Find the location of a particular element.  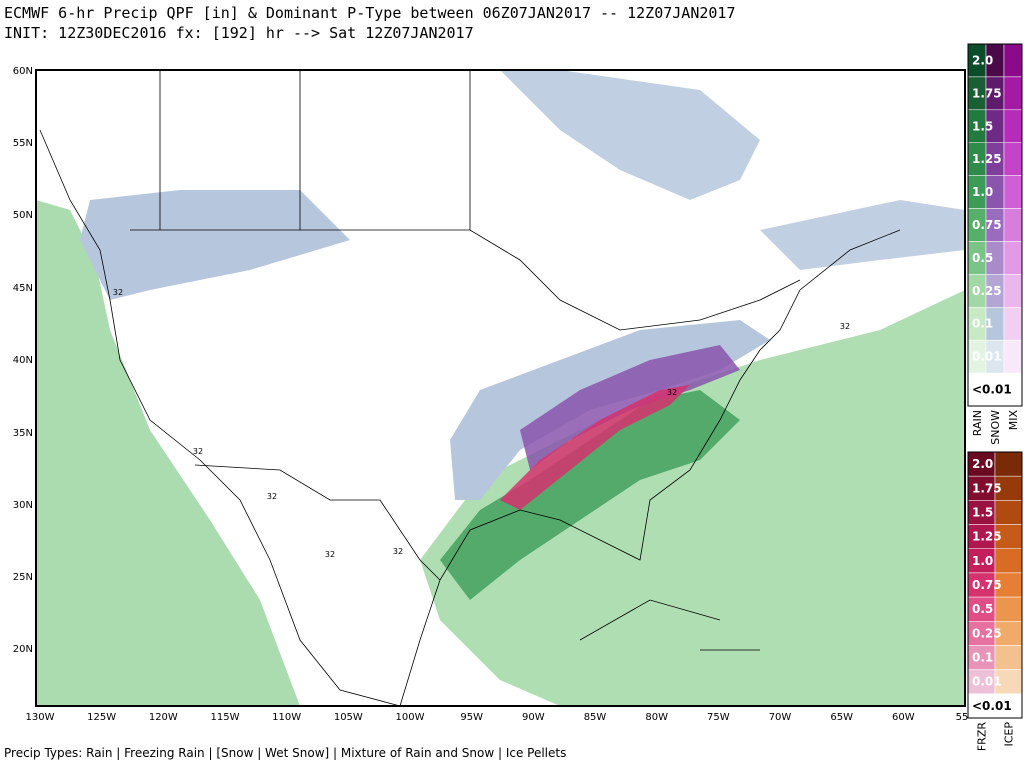

legend-column-label: MIX is located at coordinates (1013, 420).